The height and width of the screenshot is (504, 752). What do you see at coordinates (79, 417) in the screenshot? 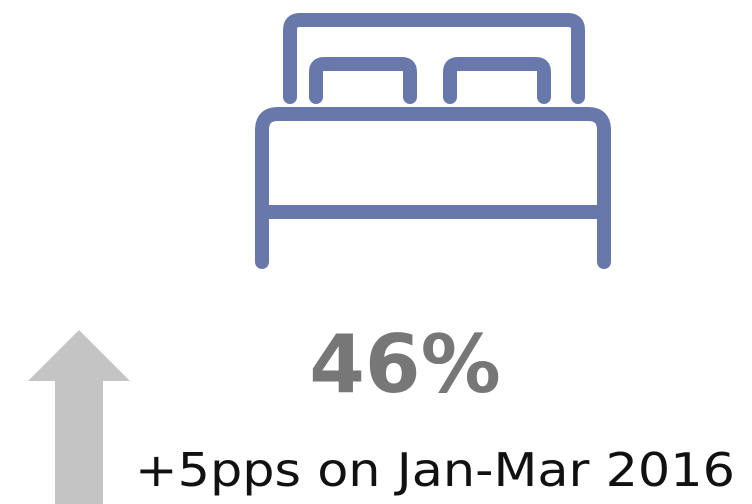
I see `up-arrow` at bounding box center [79, 417].